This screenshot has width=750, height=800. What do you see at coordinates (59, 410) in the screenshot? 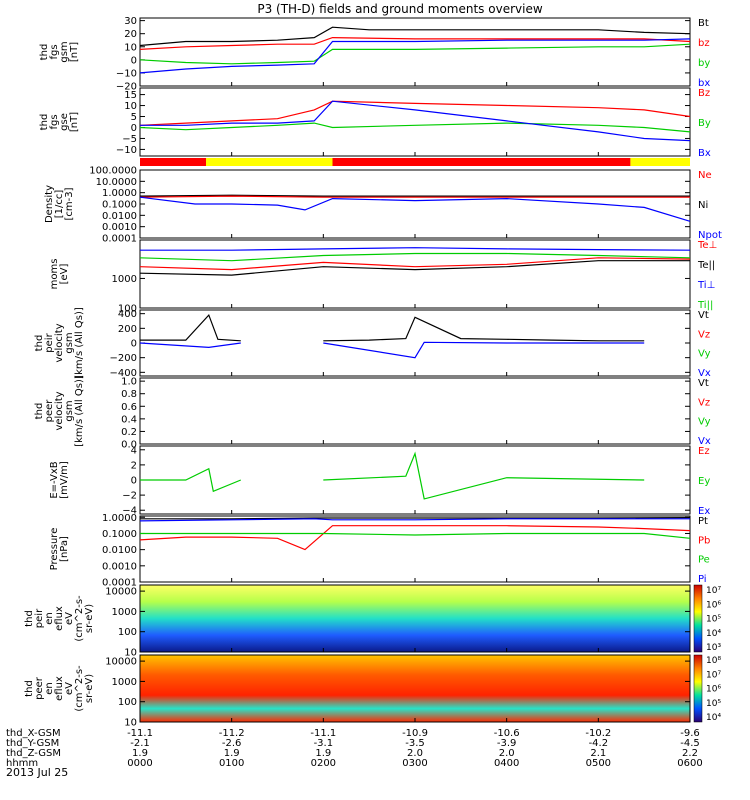
I see `y-axis-label: velocity` at bounding box center [59, 410].